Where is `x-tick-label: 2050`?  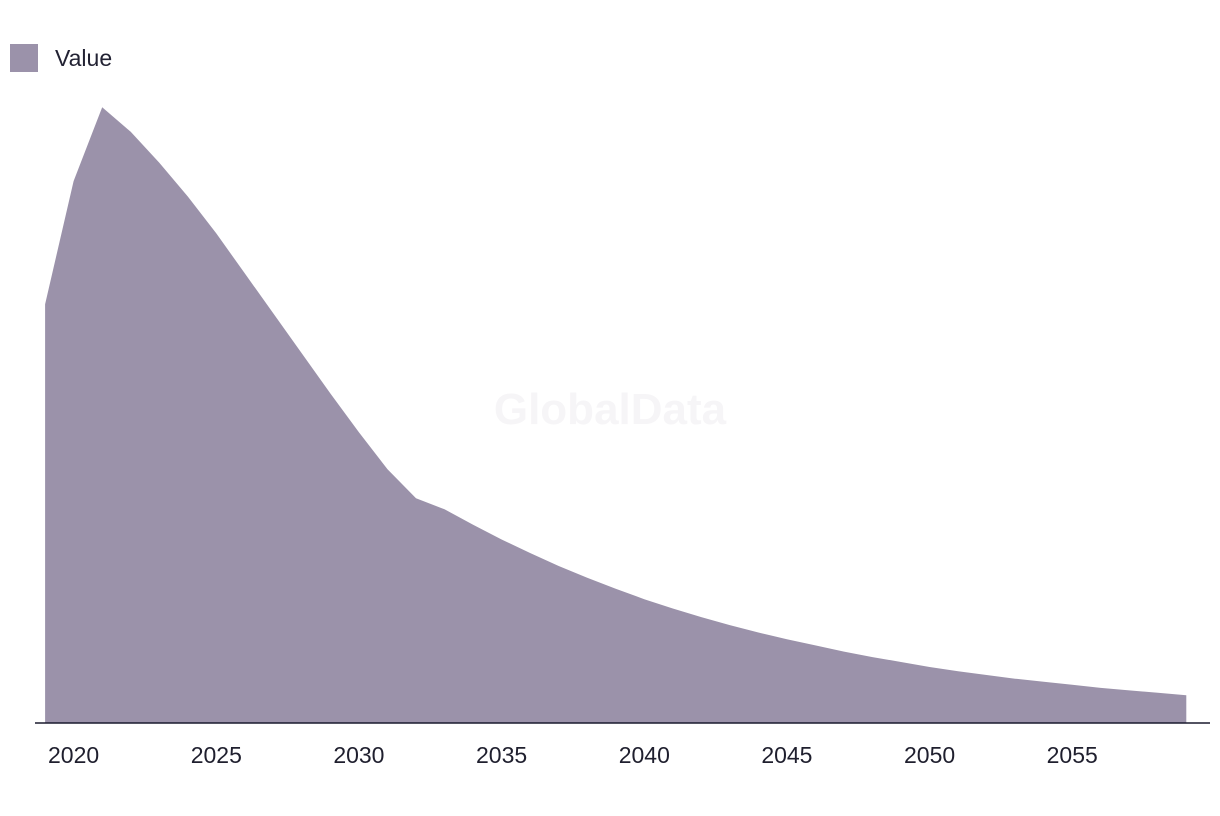
x-tick-label: 2050 is located at coordinates (929, 755).